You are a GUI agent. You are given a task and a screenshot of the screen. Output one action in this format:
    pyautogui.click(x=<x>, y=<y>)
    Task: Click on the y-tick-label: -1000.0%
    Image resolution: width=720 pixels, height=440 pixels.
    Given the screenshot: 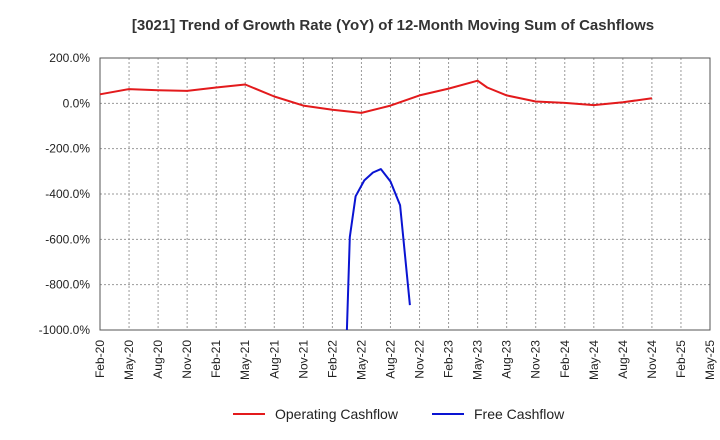 What is the action you would take?
    pyautogui.click(x=65, y=330)
    